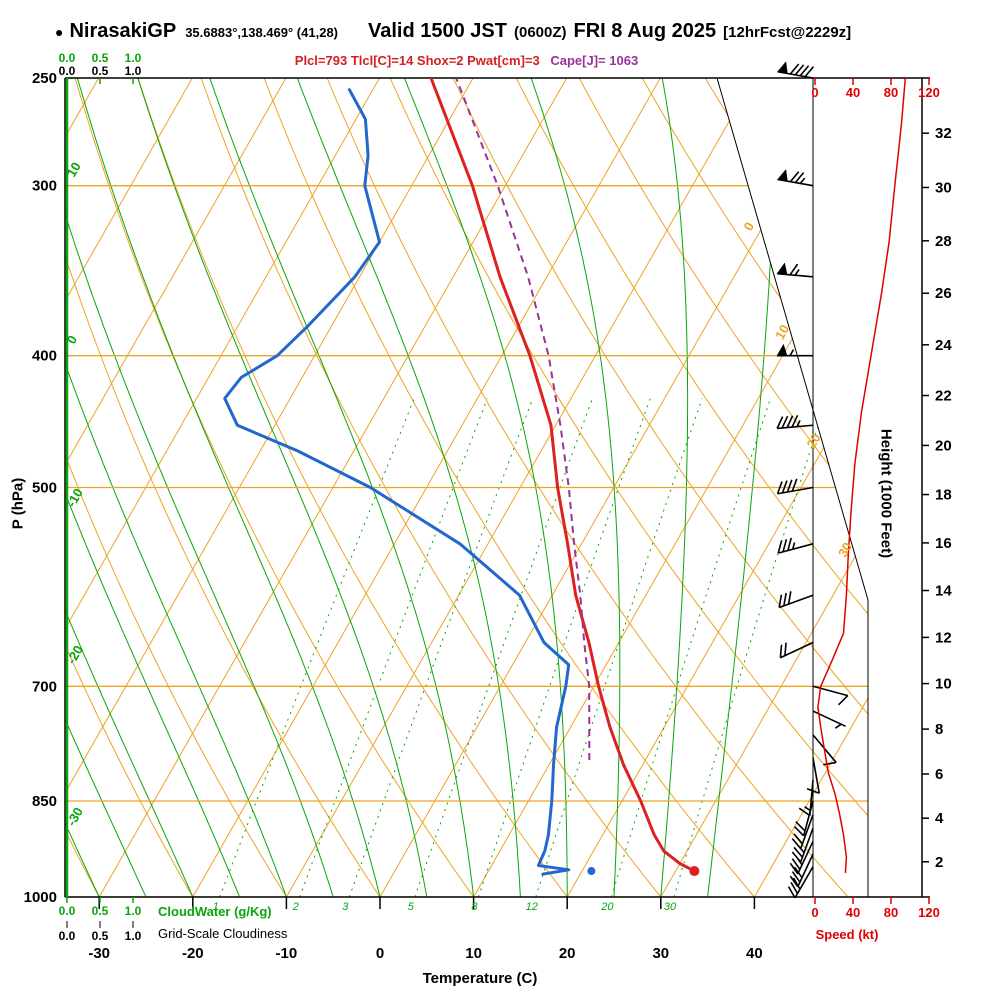  What do you see at coordinates (133, 911) in the screenshot?
I see `cloudwater-scale-bottom: 1.0` at bounding box center [133, 911].